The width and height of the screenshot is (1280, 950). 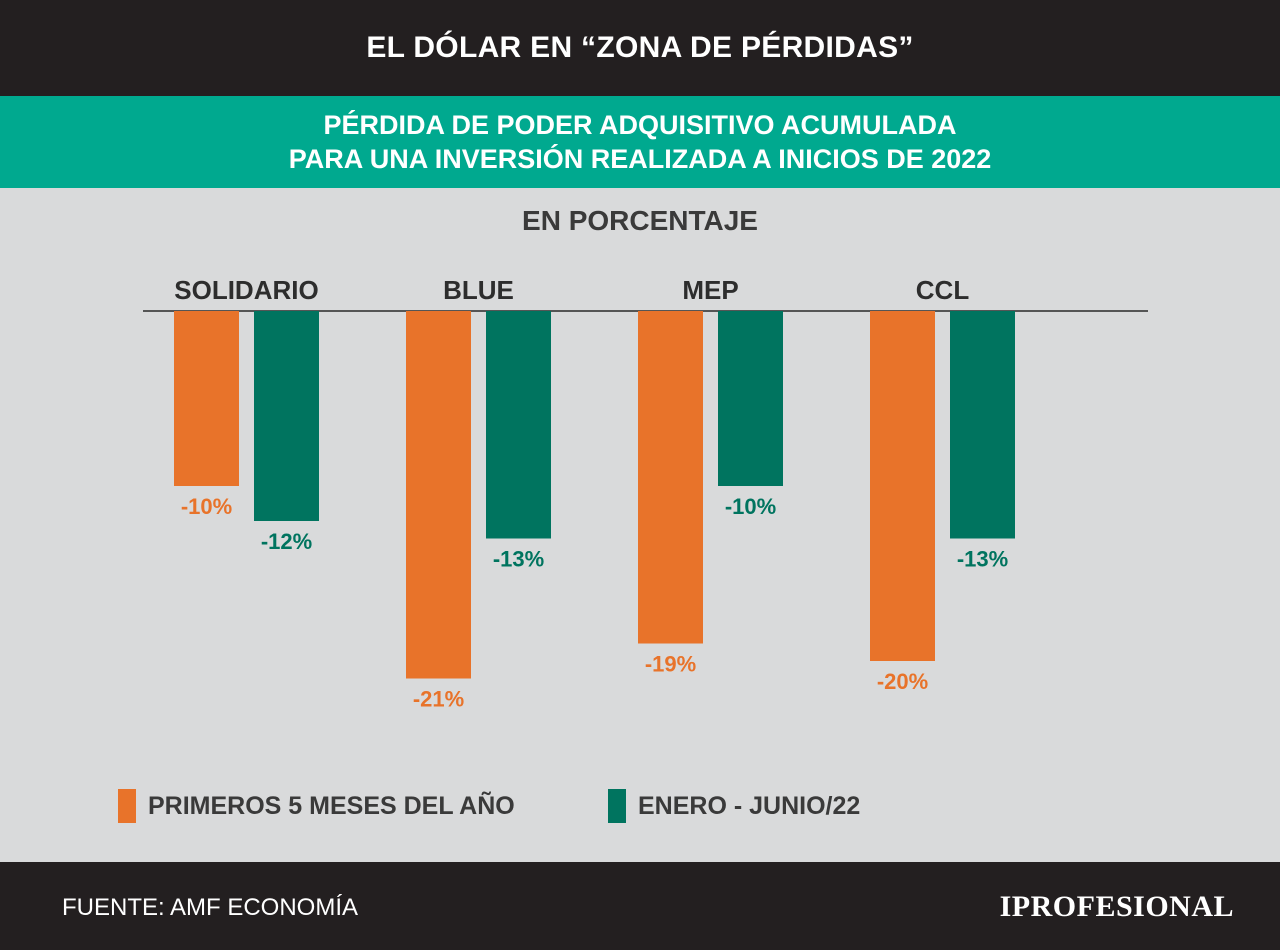 What do you see at coordinates (246, 290) in the screenshot?
I see `category-label-solidario: SOLIDARIO` at bounding box center [246, 290].